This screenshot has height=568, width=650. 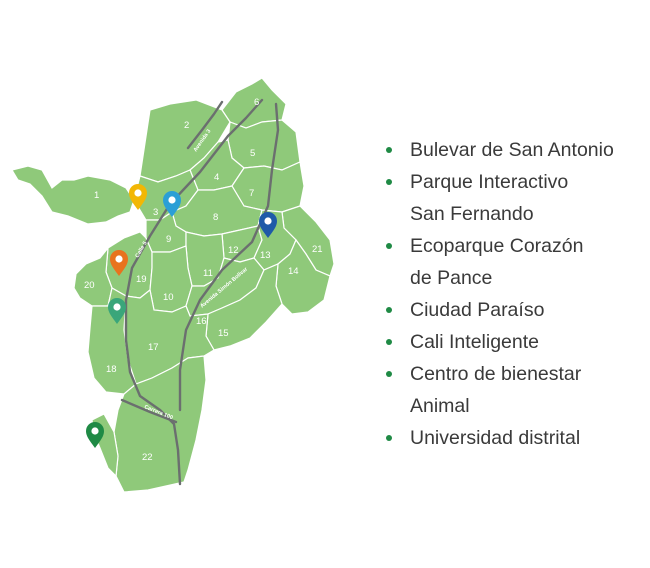 I want to click on district-number-7: 7, so click(x=251, y=193).